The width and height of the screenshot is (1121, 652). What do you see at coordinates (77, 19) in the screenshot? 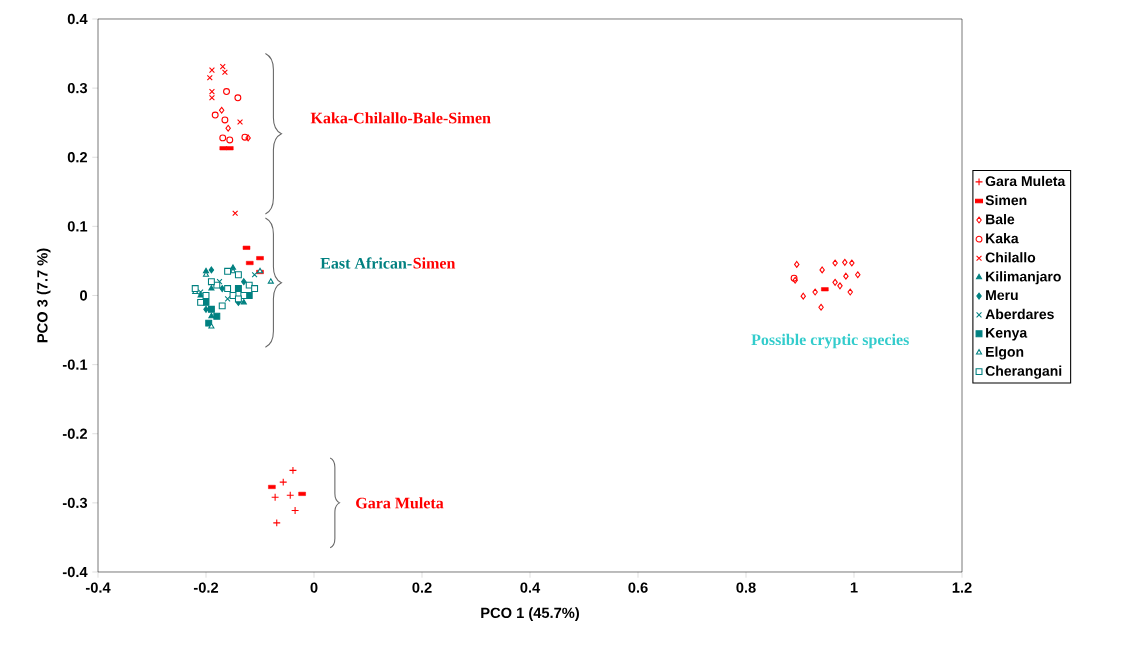
I see `y-tick-label: 0.4` at bounding box center [77, 19].